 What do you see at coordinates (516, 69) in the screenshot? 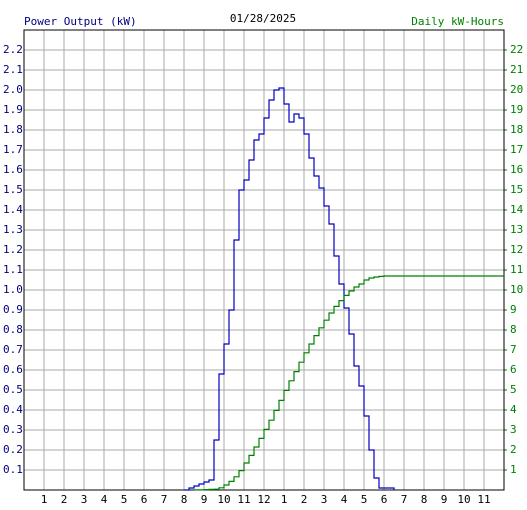
I see `y2-tick-label: 21` at bounding box center [516, 69].